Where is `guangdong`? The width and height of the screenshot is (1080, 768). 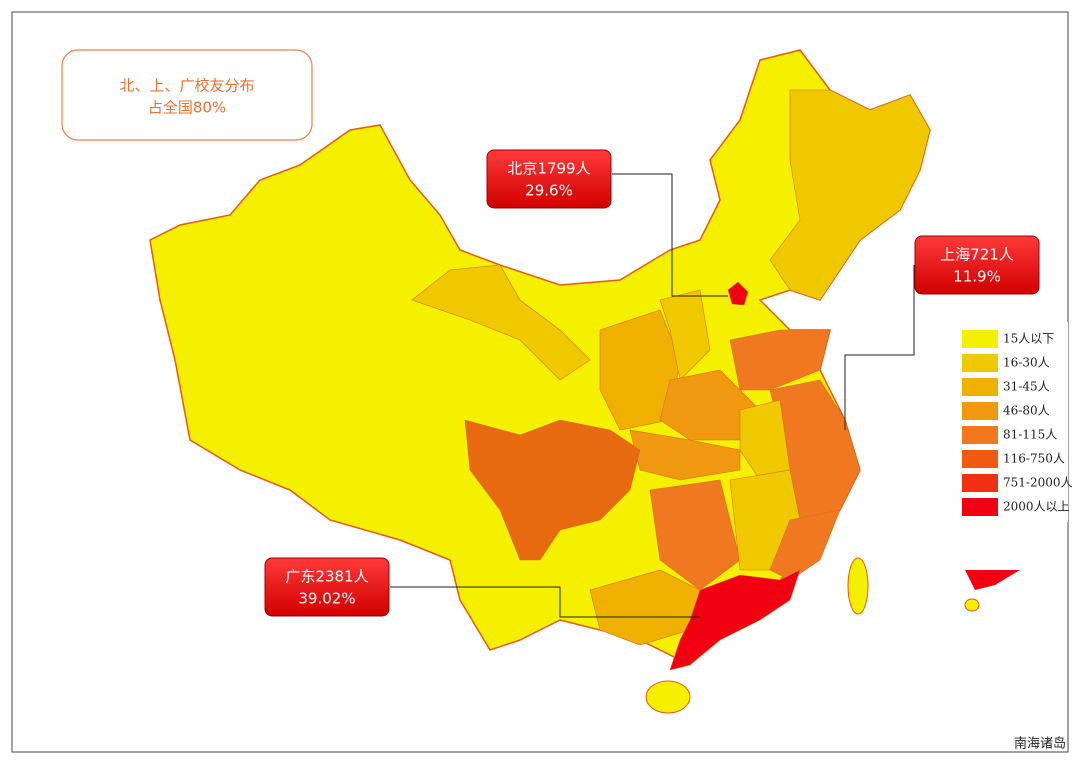
guangdong is located at coordinates (735, 620).